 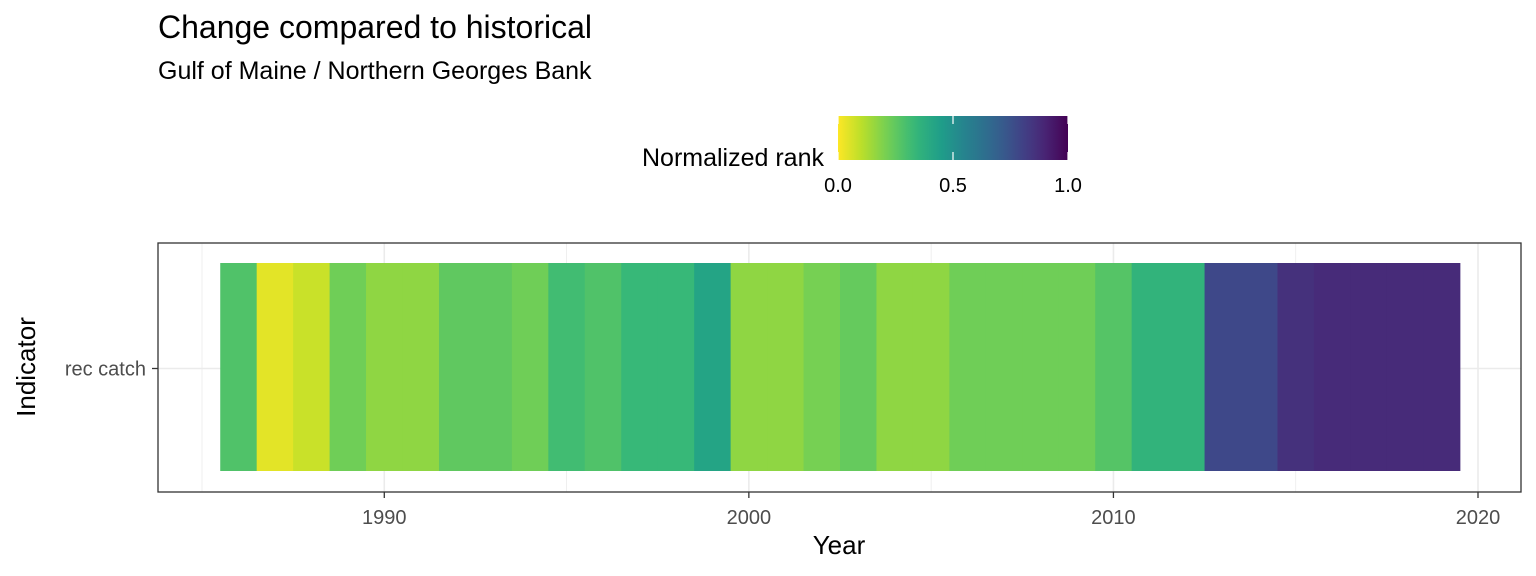 I want to click on x-tick-label: 2020, so click(x=1478, y=518).